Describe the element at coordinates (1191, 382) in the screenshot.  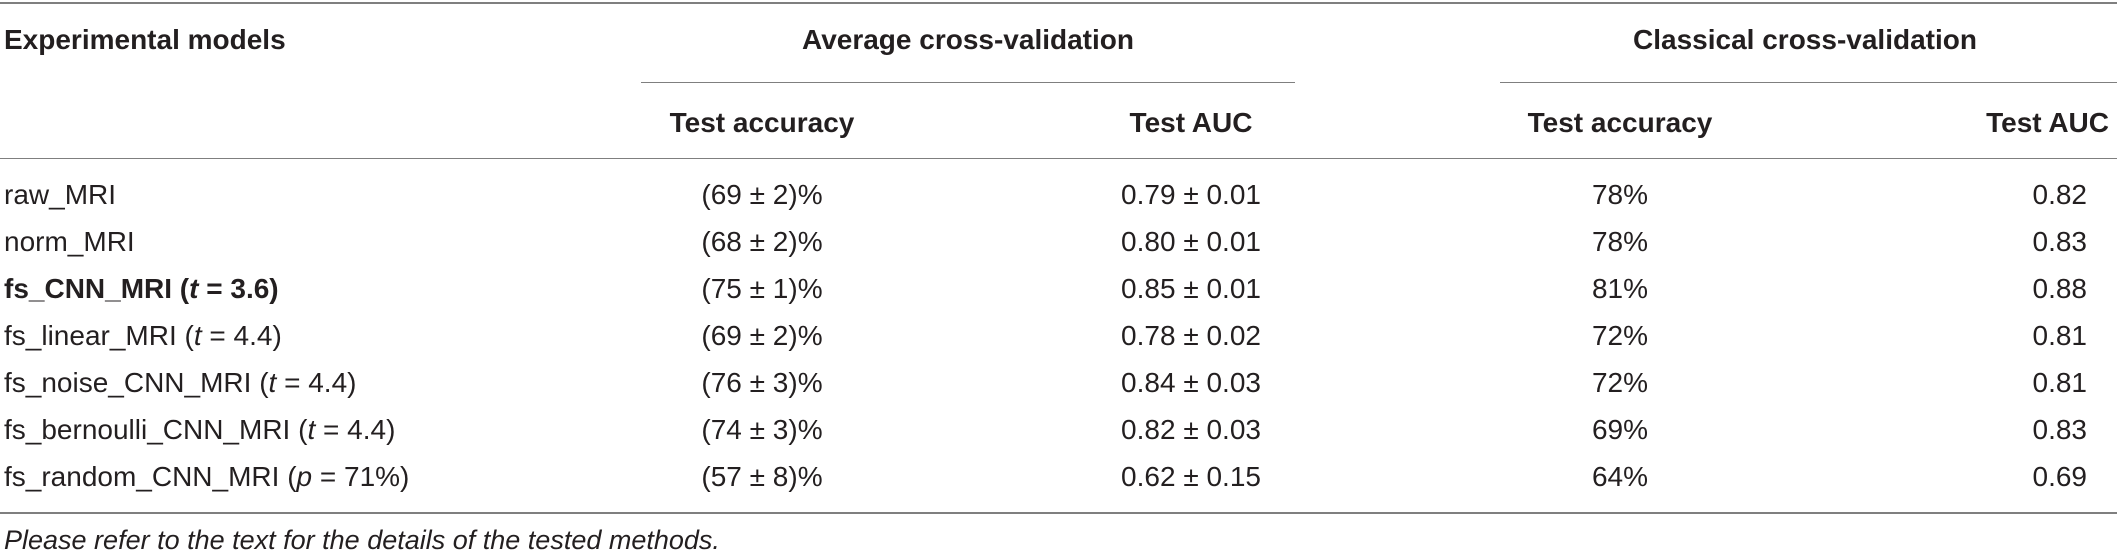
I see `cell-avg-test-auc: 0.84 ± 0.03` at that location.